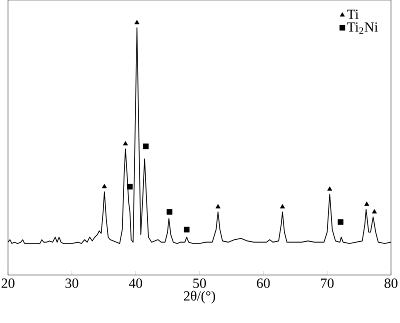  What do you see at coordinates (200, 297) in the screenshot?
I see `x-axis-title: 2θ/(°)` at bounding box center [200, 297].